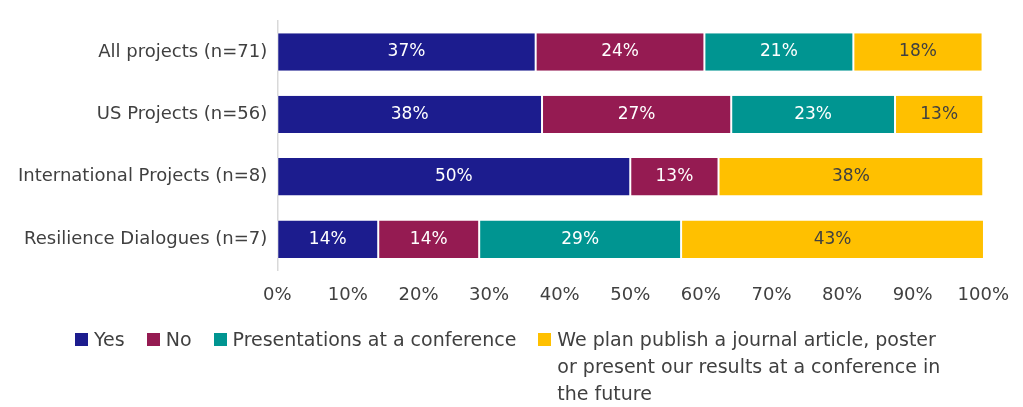 This screenshot has width=1023, height=407. What do you see at coordinates (489, 293) in the screenshot?
I see `x-tick-label: 30%` at bounding box center [489, 293].